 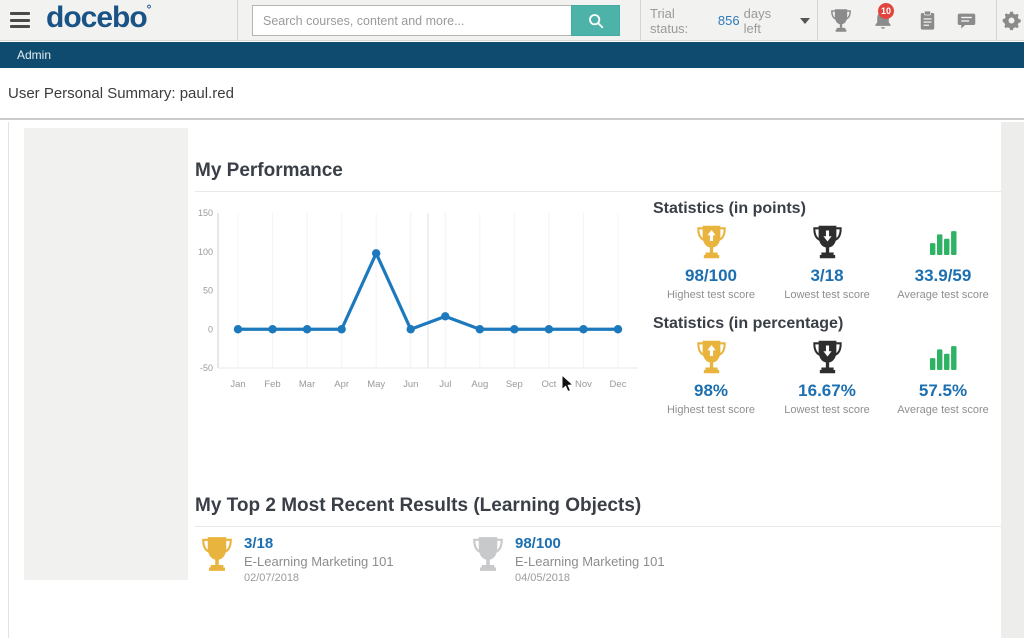 What do you see at coordinates (711, 275) in the screenshot?
I see `stat-value: 98/100` at bounding box center [711, 275].